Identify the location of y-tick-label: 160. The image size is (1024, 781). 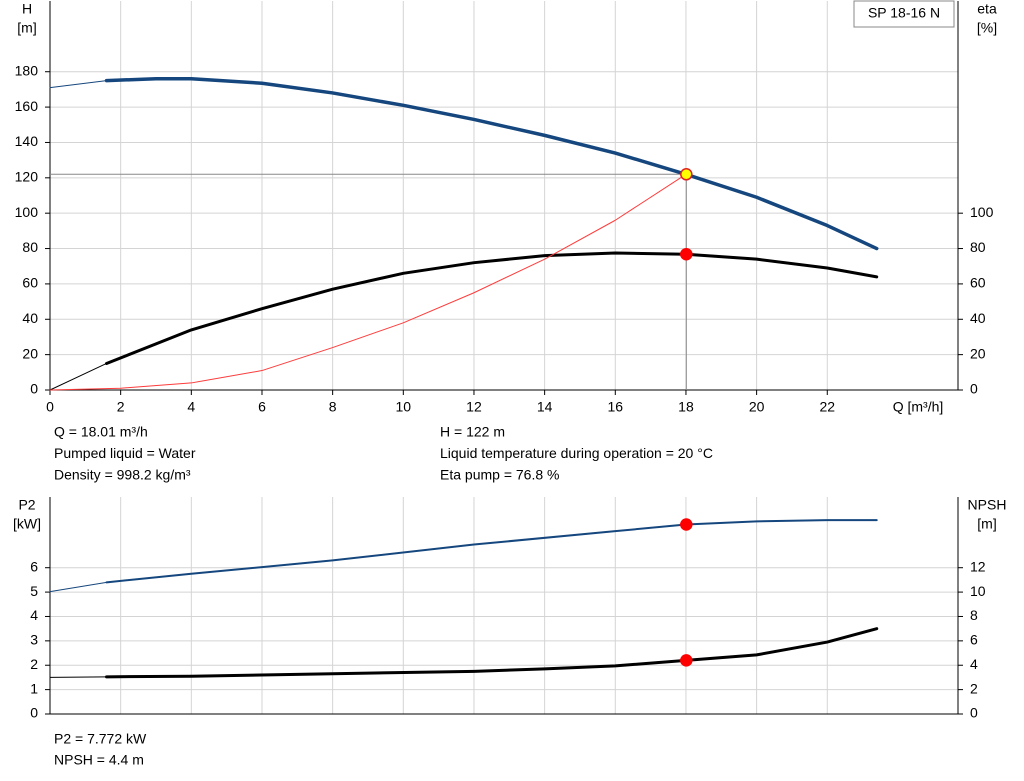
(27, 106).